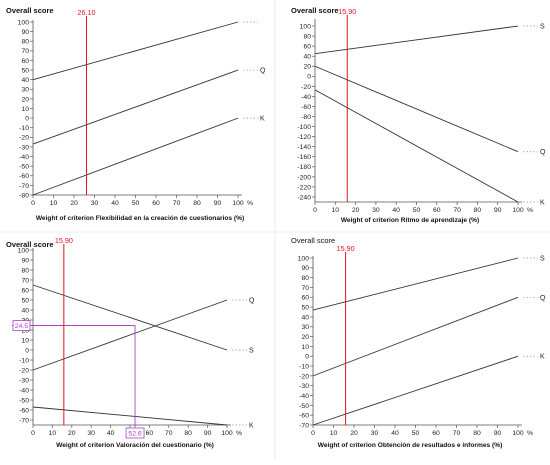  I want to click on y-tick-label: -70, so click(24, 420).